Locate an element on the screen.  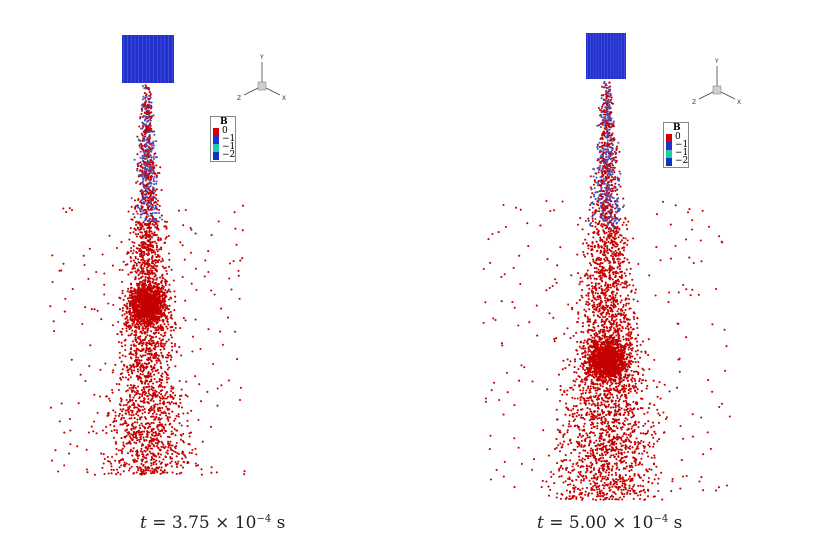
time-caption: t = 5.00 × 10−4 s is located at coordinates (609, 523).